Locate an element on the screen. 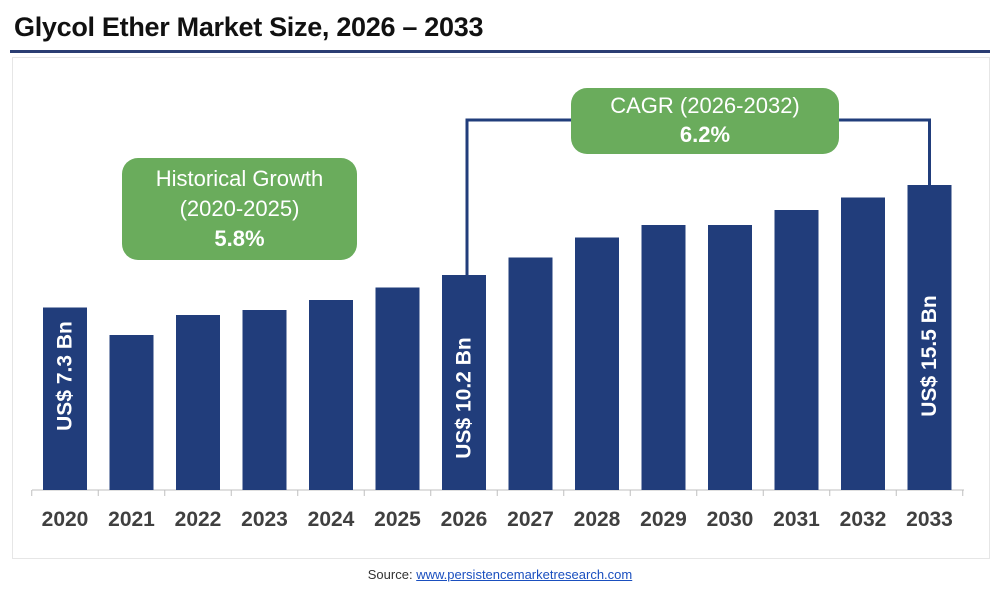 This screenshot has width=1000, height=600. x-tick-label-2024: 2024 is located at coordinates (331, 519).